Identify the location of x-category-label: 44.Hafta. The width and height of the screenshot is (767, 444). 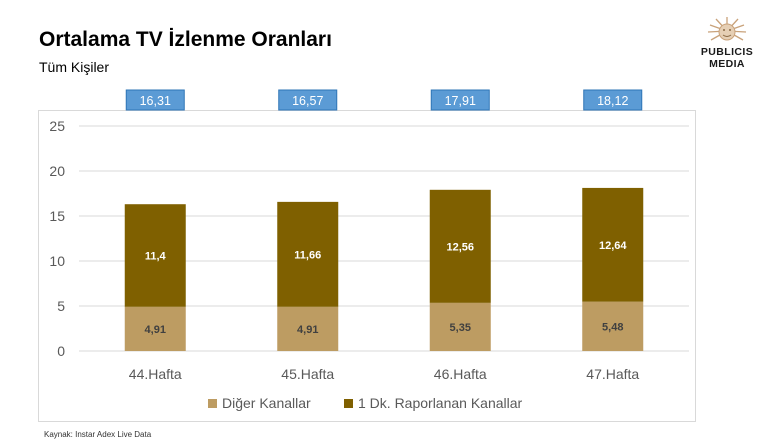
(155, 374).